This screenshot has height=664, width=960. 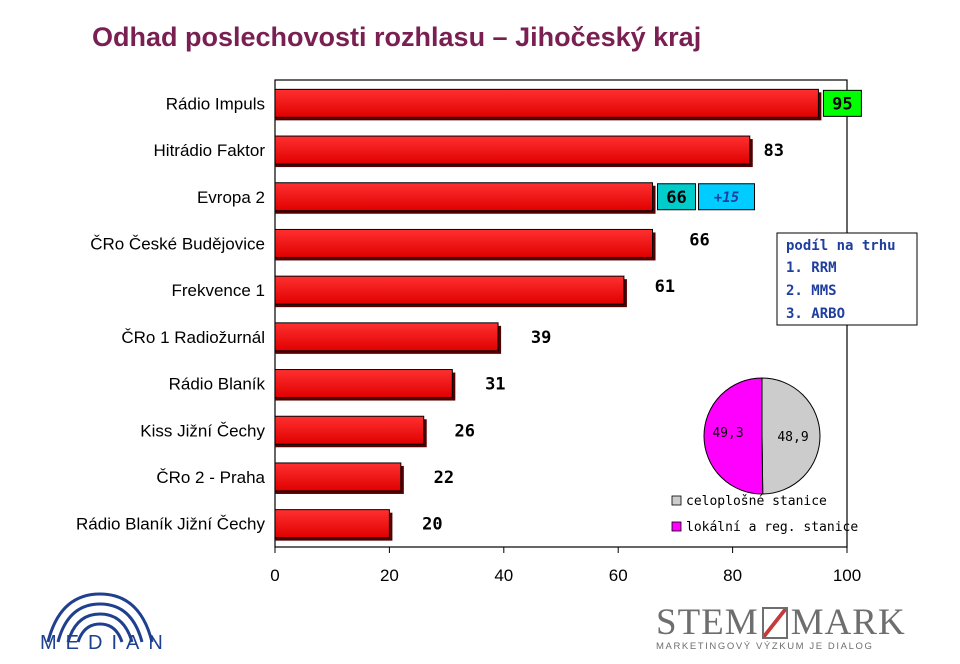 I want to click on value-label: 95, so click(x=842, y=104).